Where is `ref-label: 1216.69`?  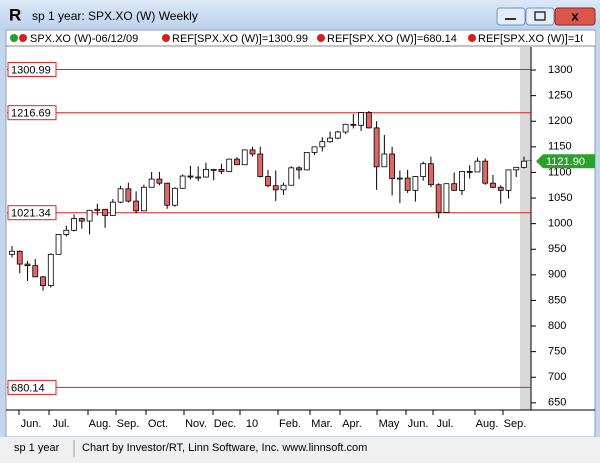 ref-label: 1216.69 is located at coordinates (31, 114).